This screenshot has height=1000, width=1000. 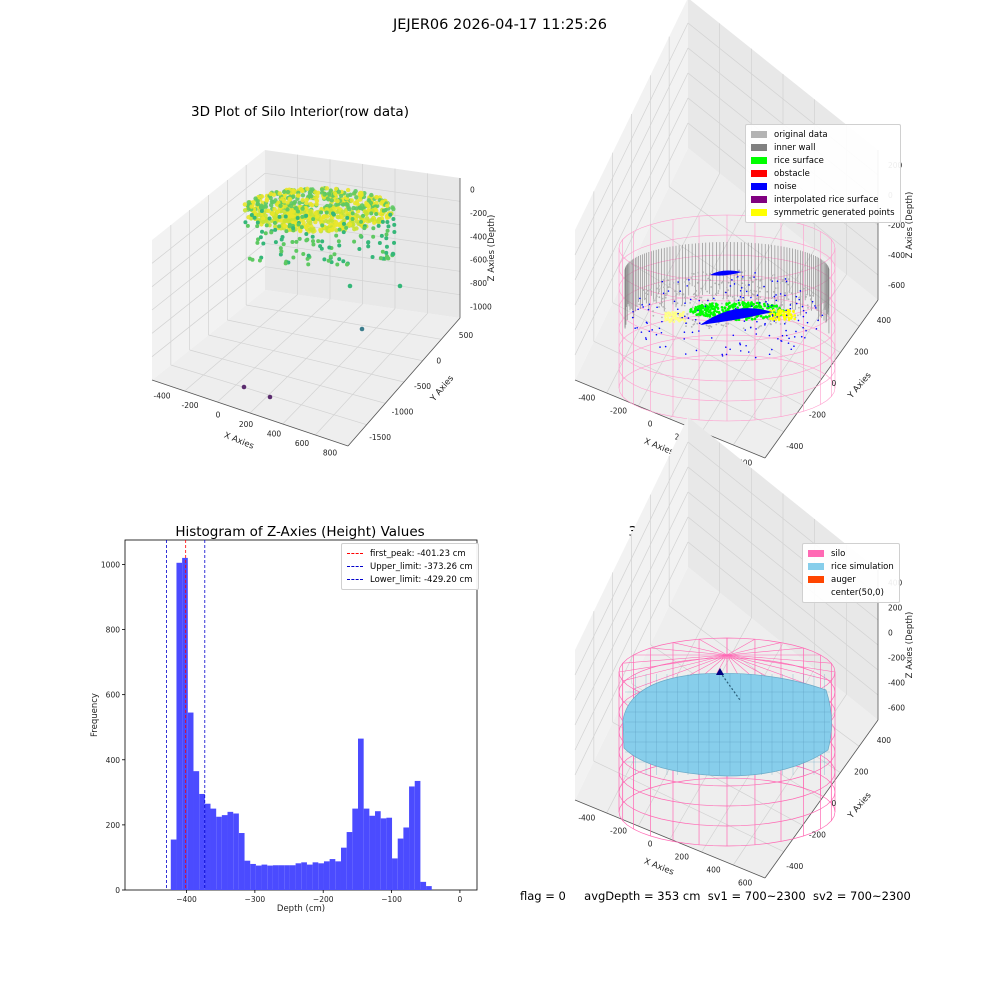 What do you see at coordinates (860, 385) in the screenshot?
I see `y-axis-label: Y Axies` at bounding box center [860, 385].